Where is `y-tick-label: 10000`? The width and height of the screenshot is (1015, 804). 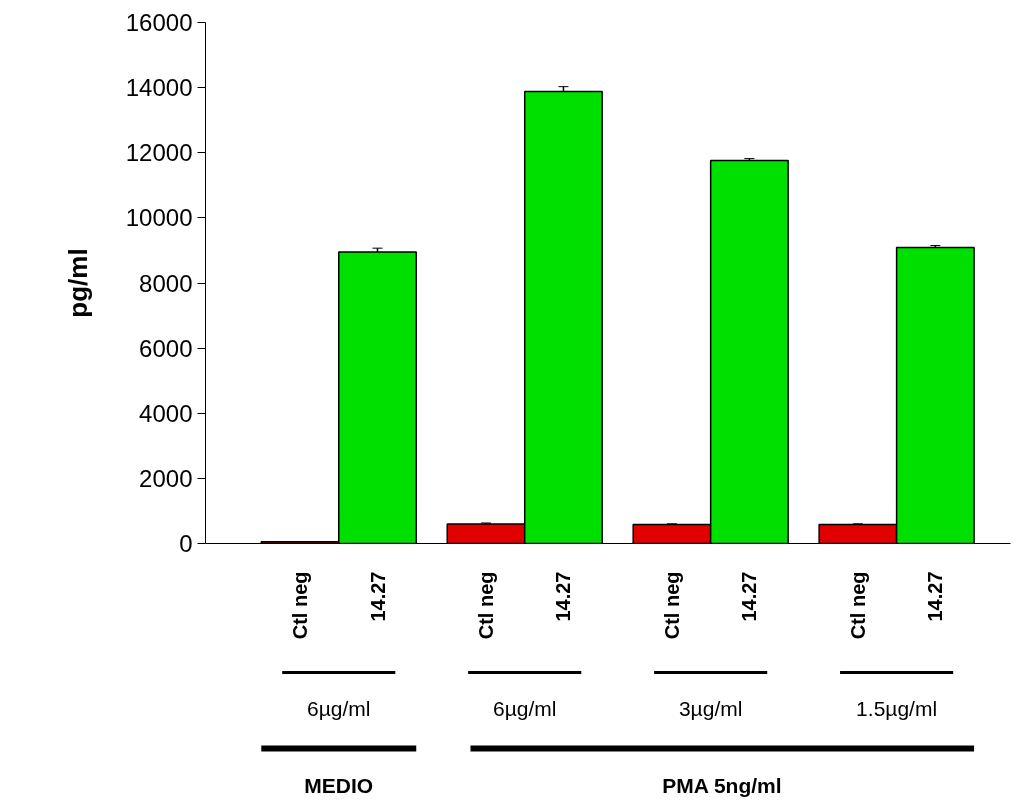 y-tick-label: 10000 is located at coordinates (159, 218).